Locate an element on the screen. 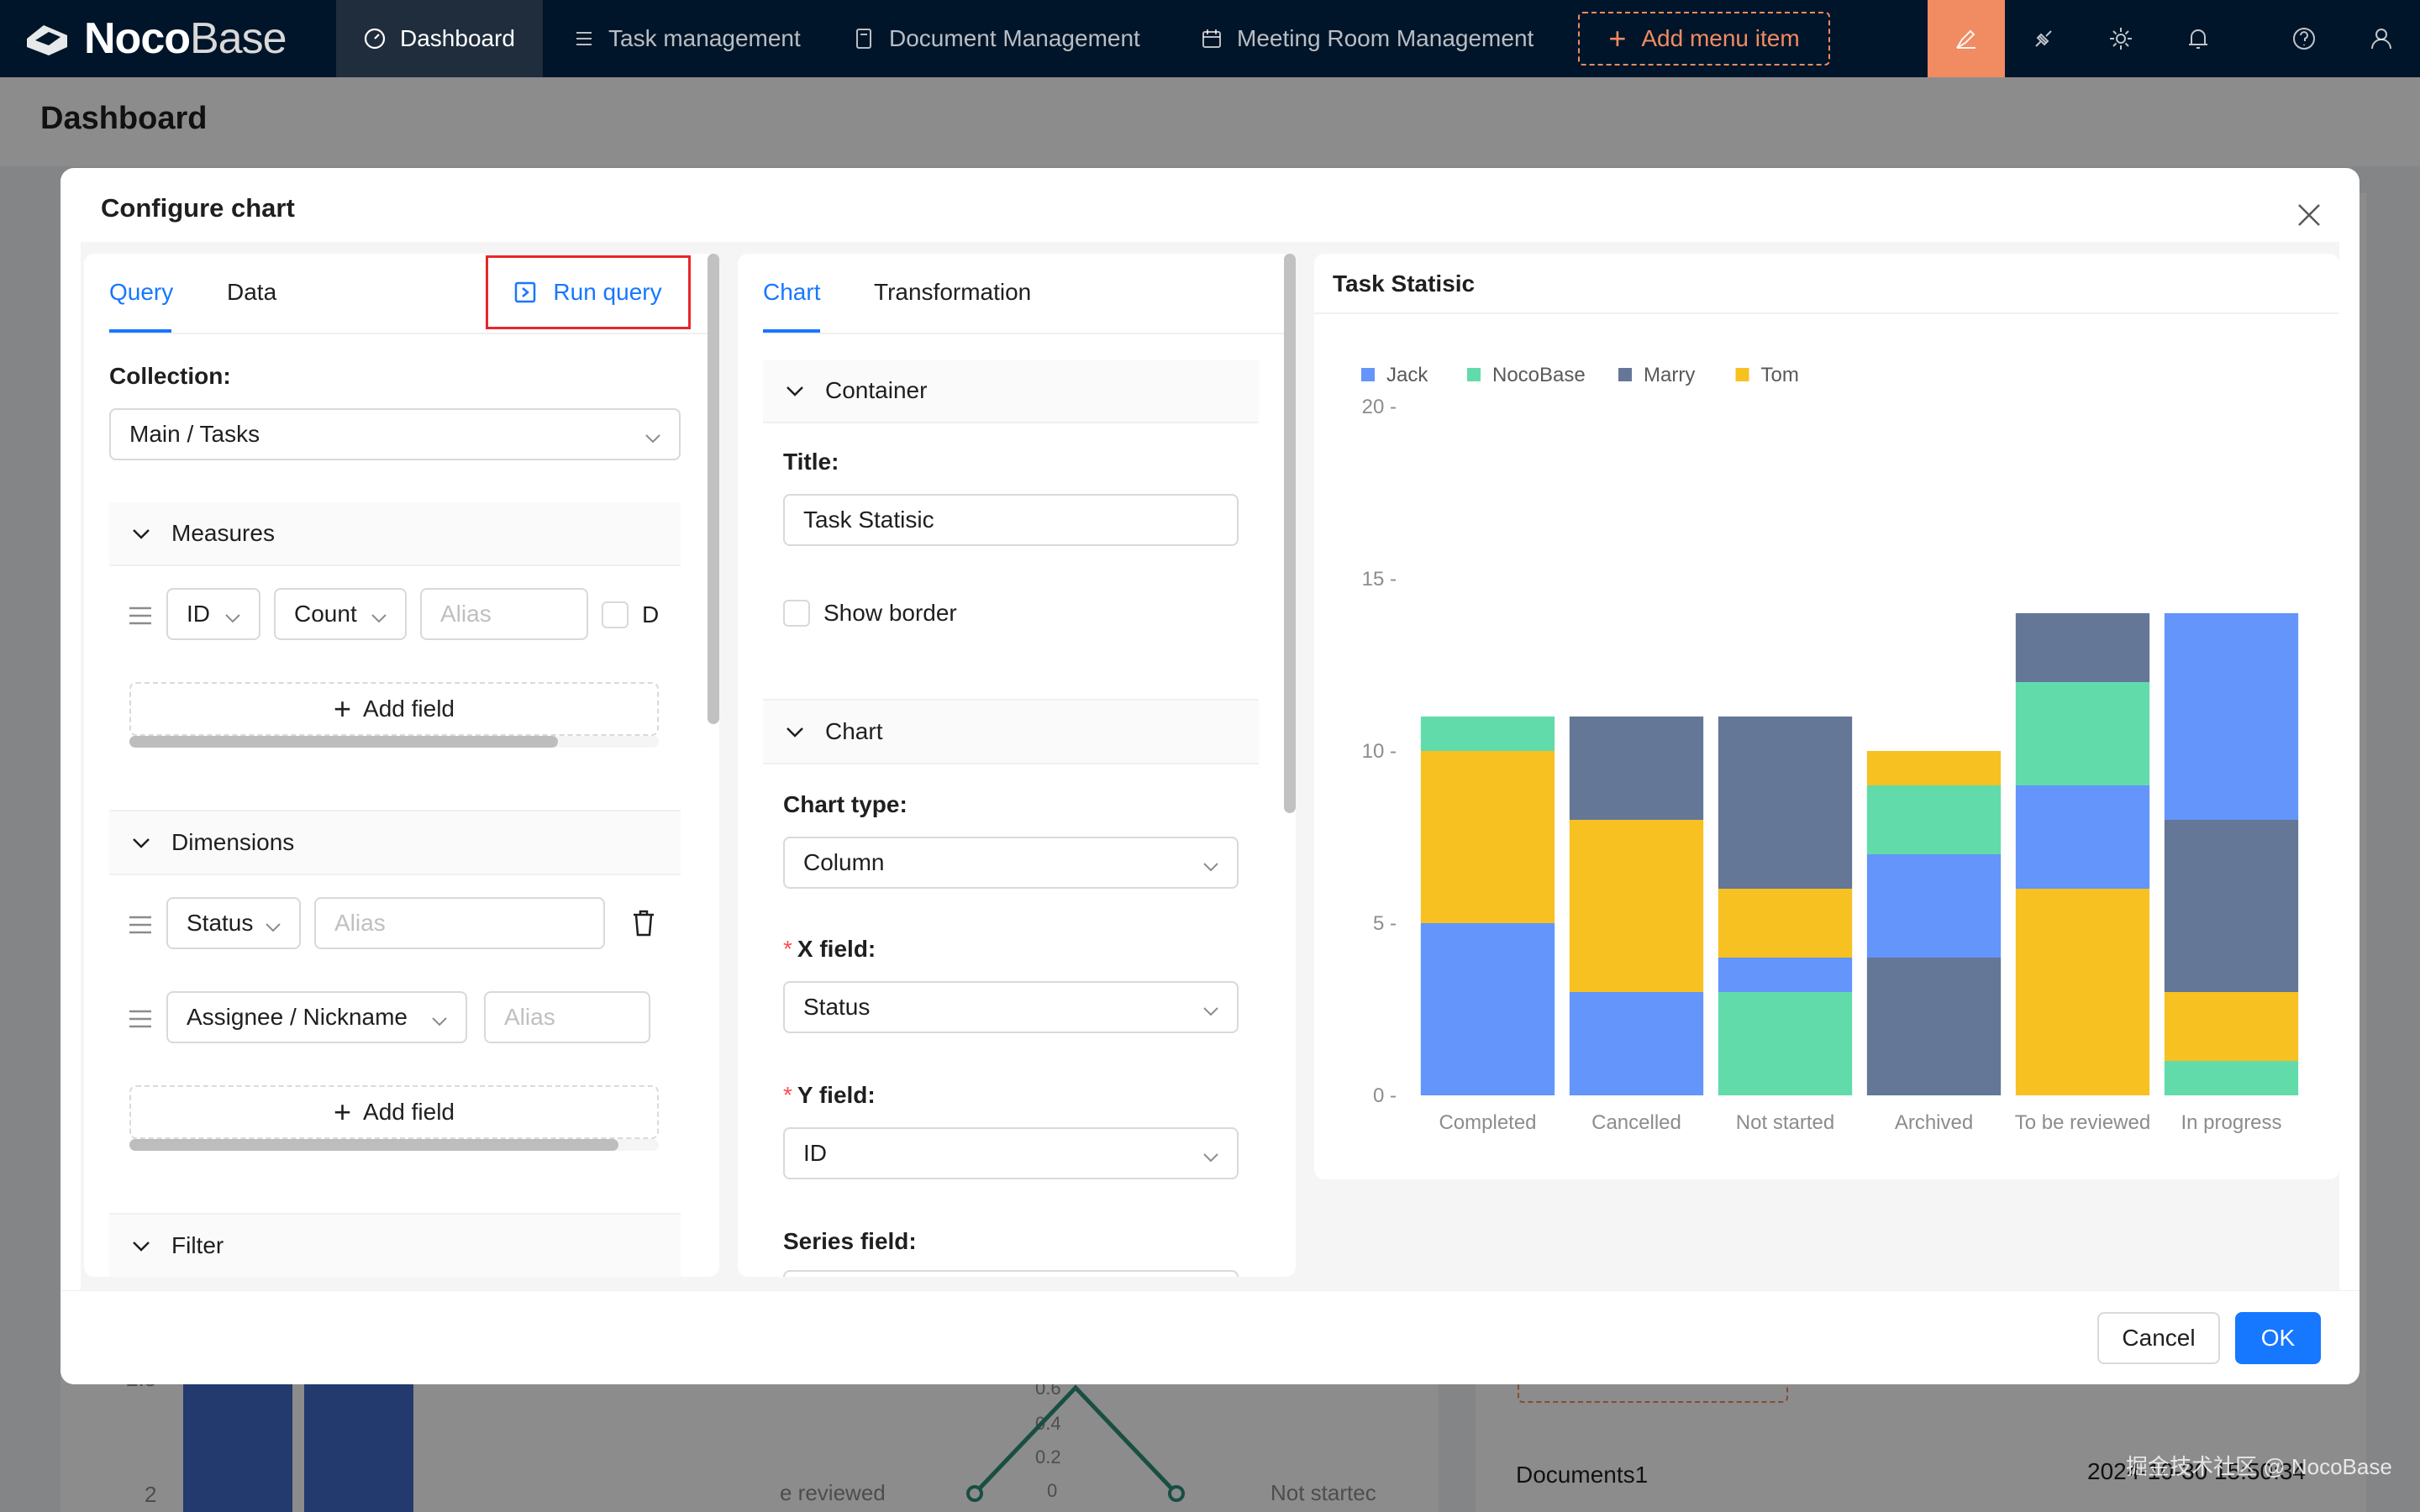  background-bar is located at coordinates (238, 1448).